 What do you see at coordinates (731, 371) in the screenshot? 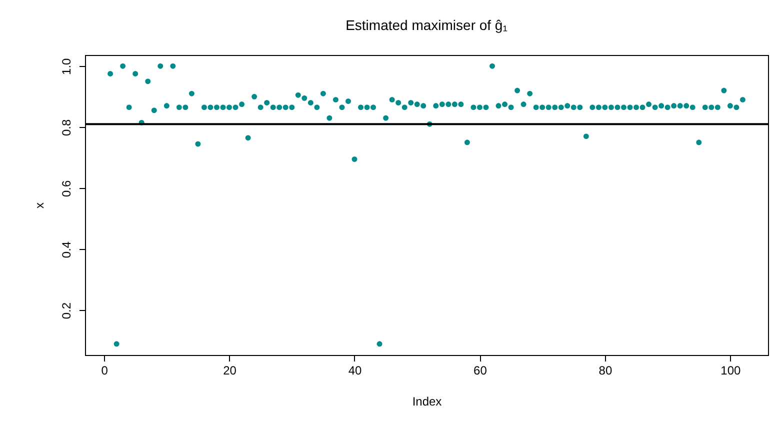
I see `x-tick-label: 100` at bounding box center [731, 371].